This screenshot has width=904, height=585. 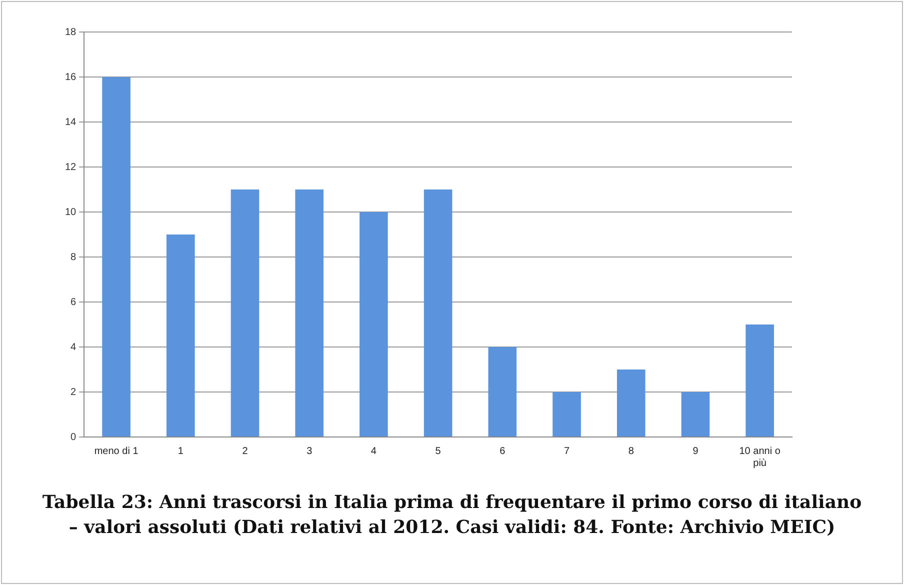 What do you see at coordinates (73, 302) in the screenshot?
I see `y-tick-label: 6` at bounding box center [73, 302].